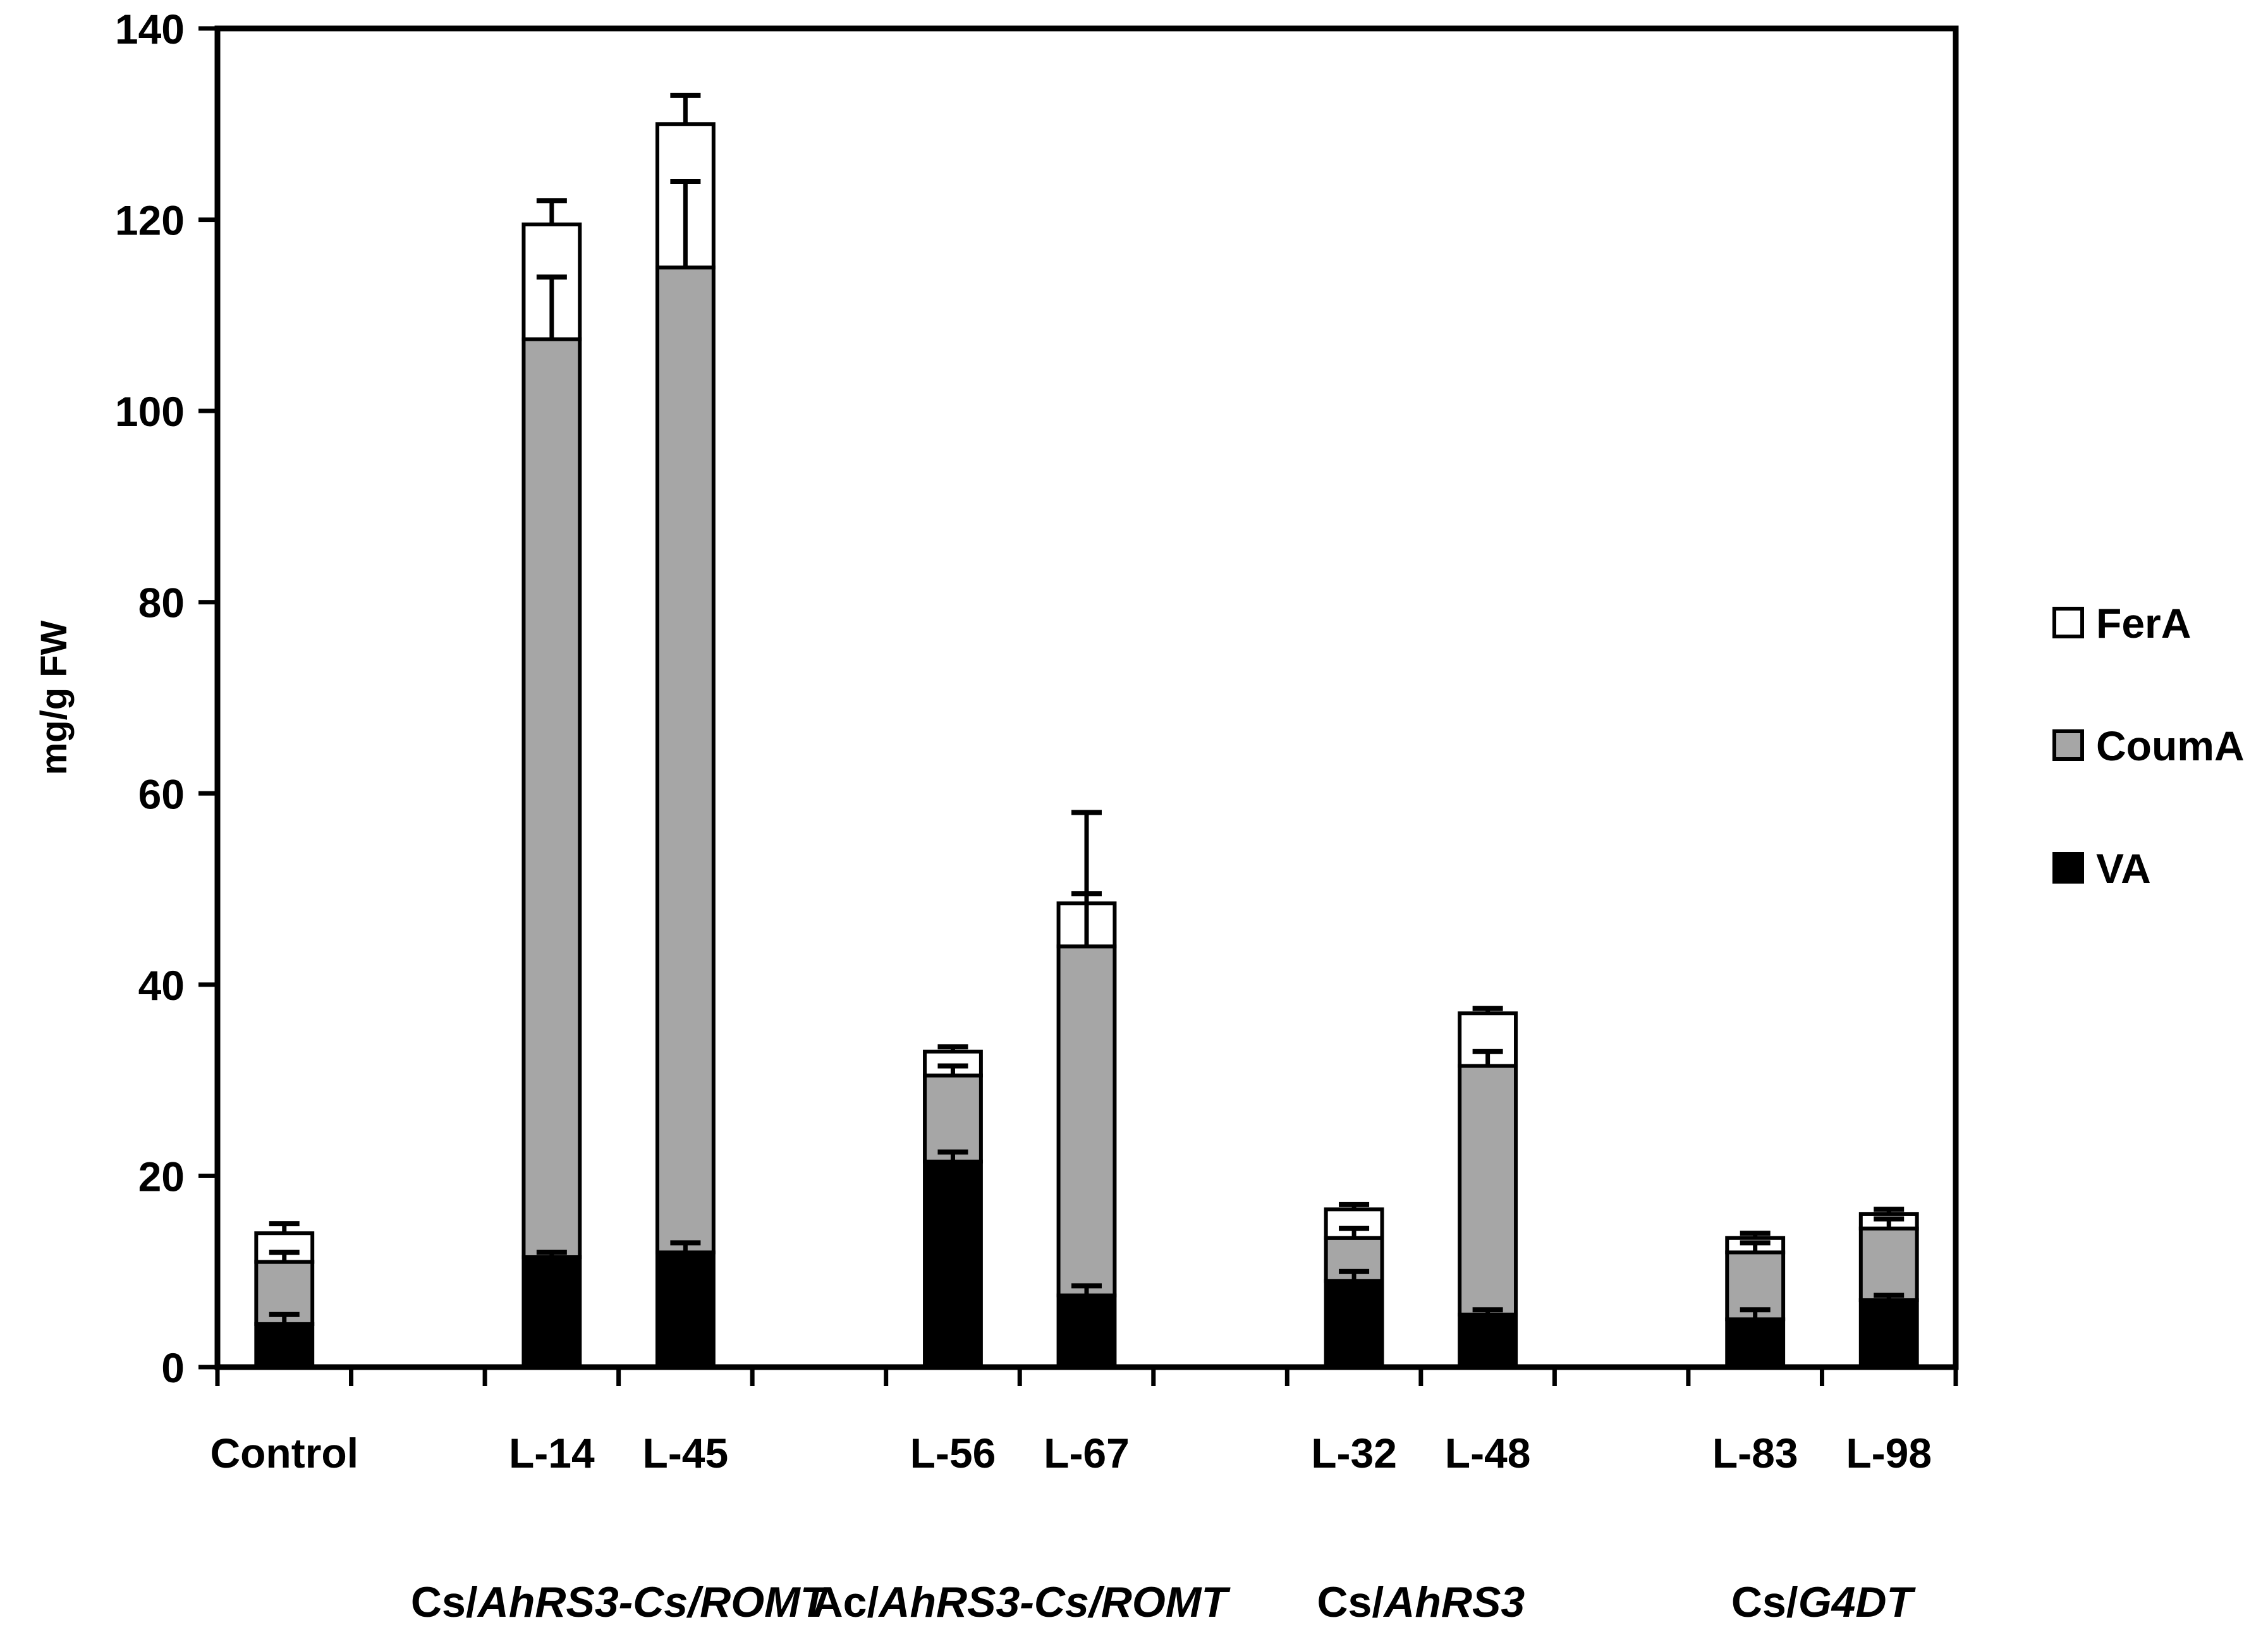  What do you see at coordinates (686, 1453) in the screenshot?
I see `x-tick-label: L-45` at bounding box center [686, 1453].